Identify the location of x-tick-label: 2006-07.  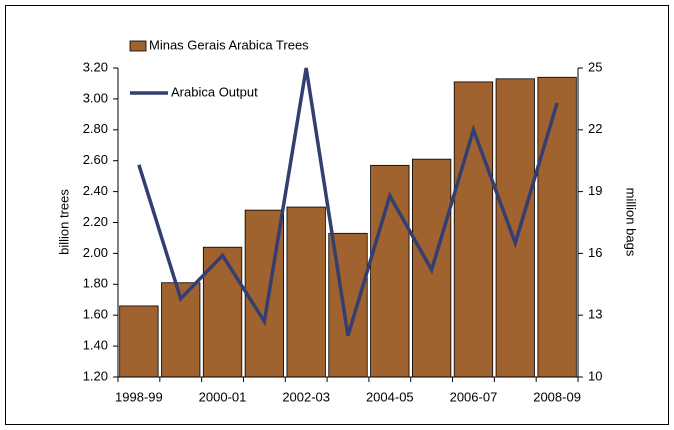
(474, 396).